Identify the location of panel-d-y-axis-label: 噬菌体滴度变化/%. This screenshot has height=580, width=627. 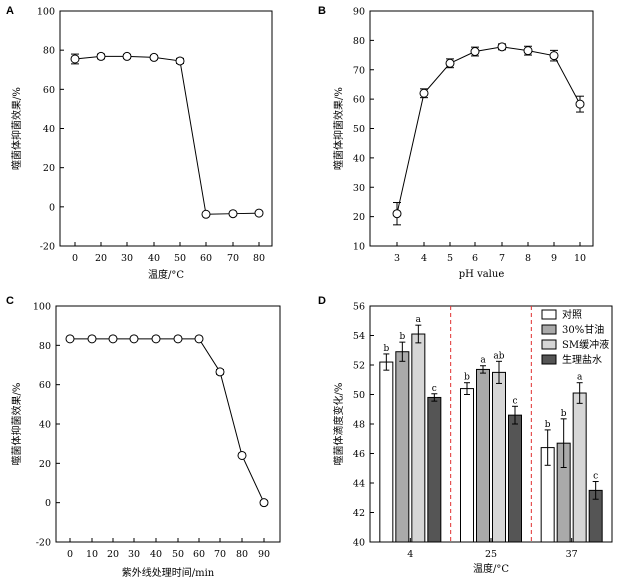
(338, 424).